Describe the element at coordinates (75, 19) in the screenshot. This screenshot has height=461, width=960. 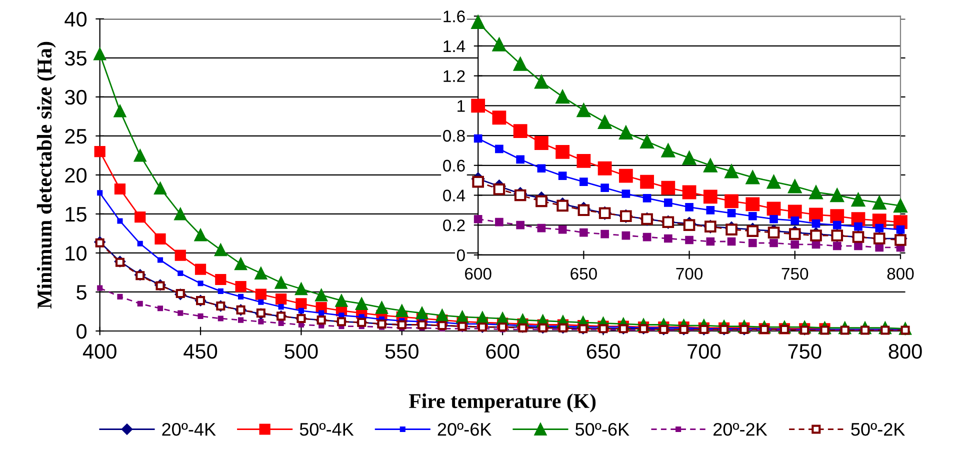
I see `y-tick-label: 40` at that location.